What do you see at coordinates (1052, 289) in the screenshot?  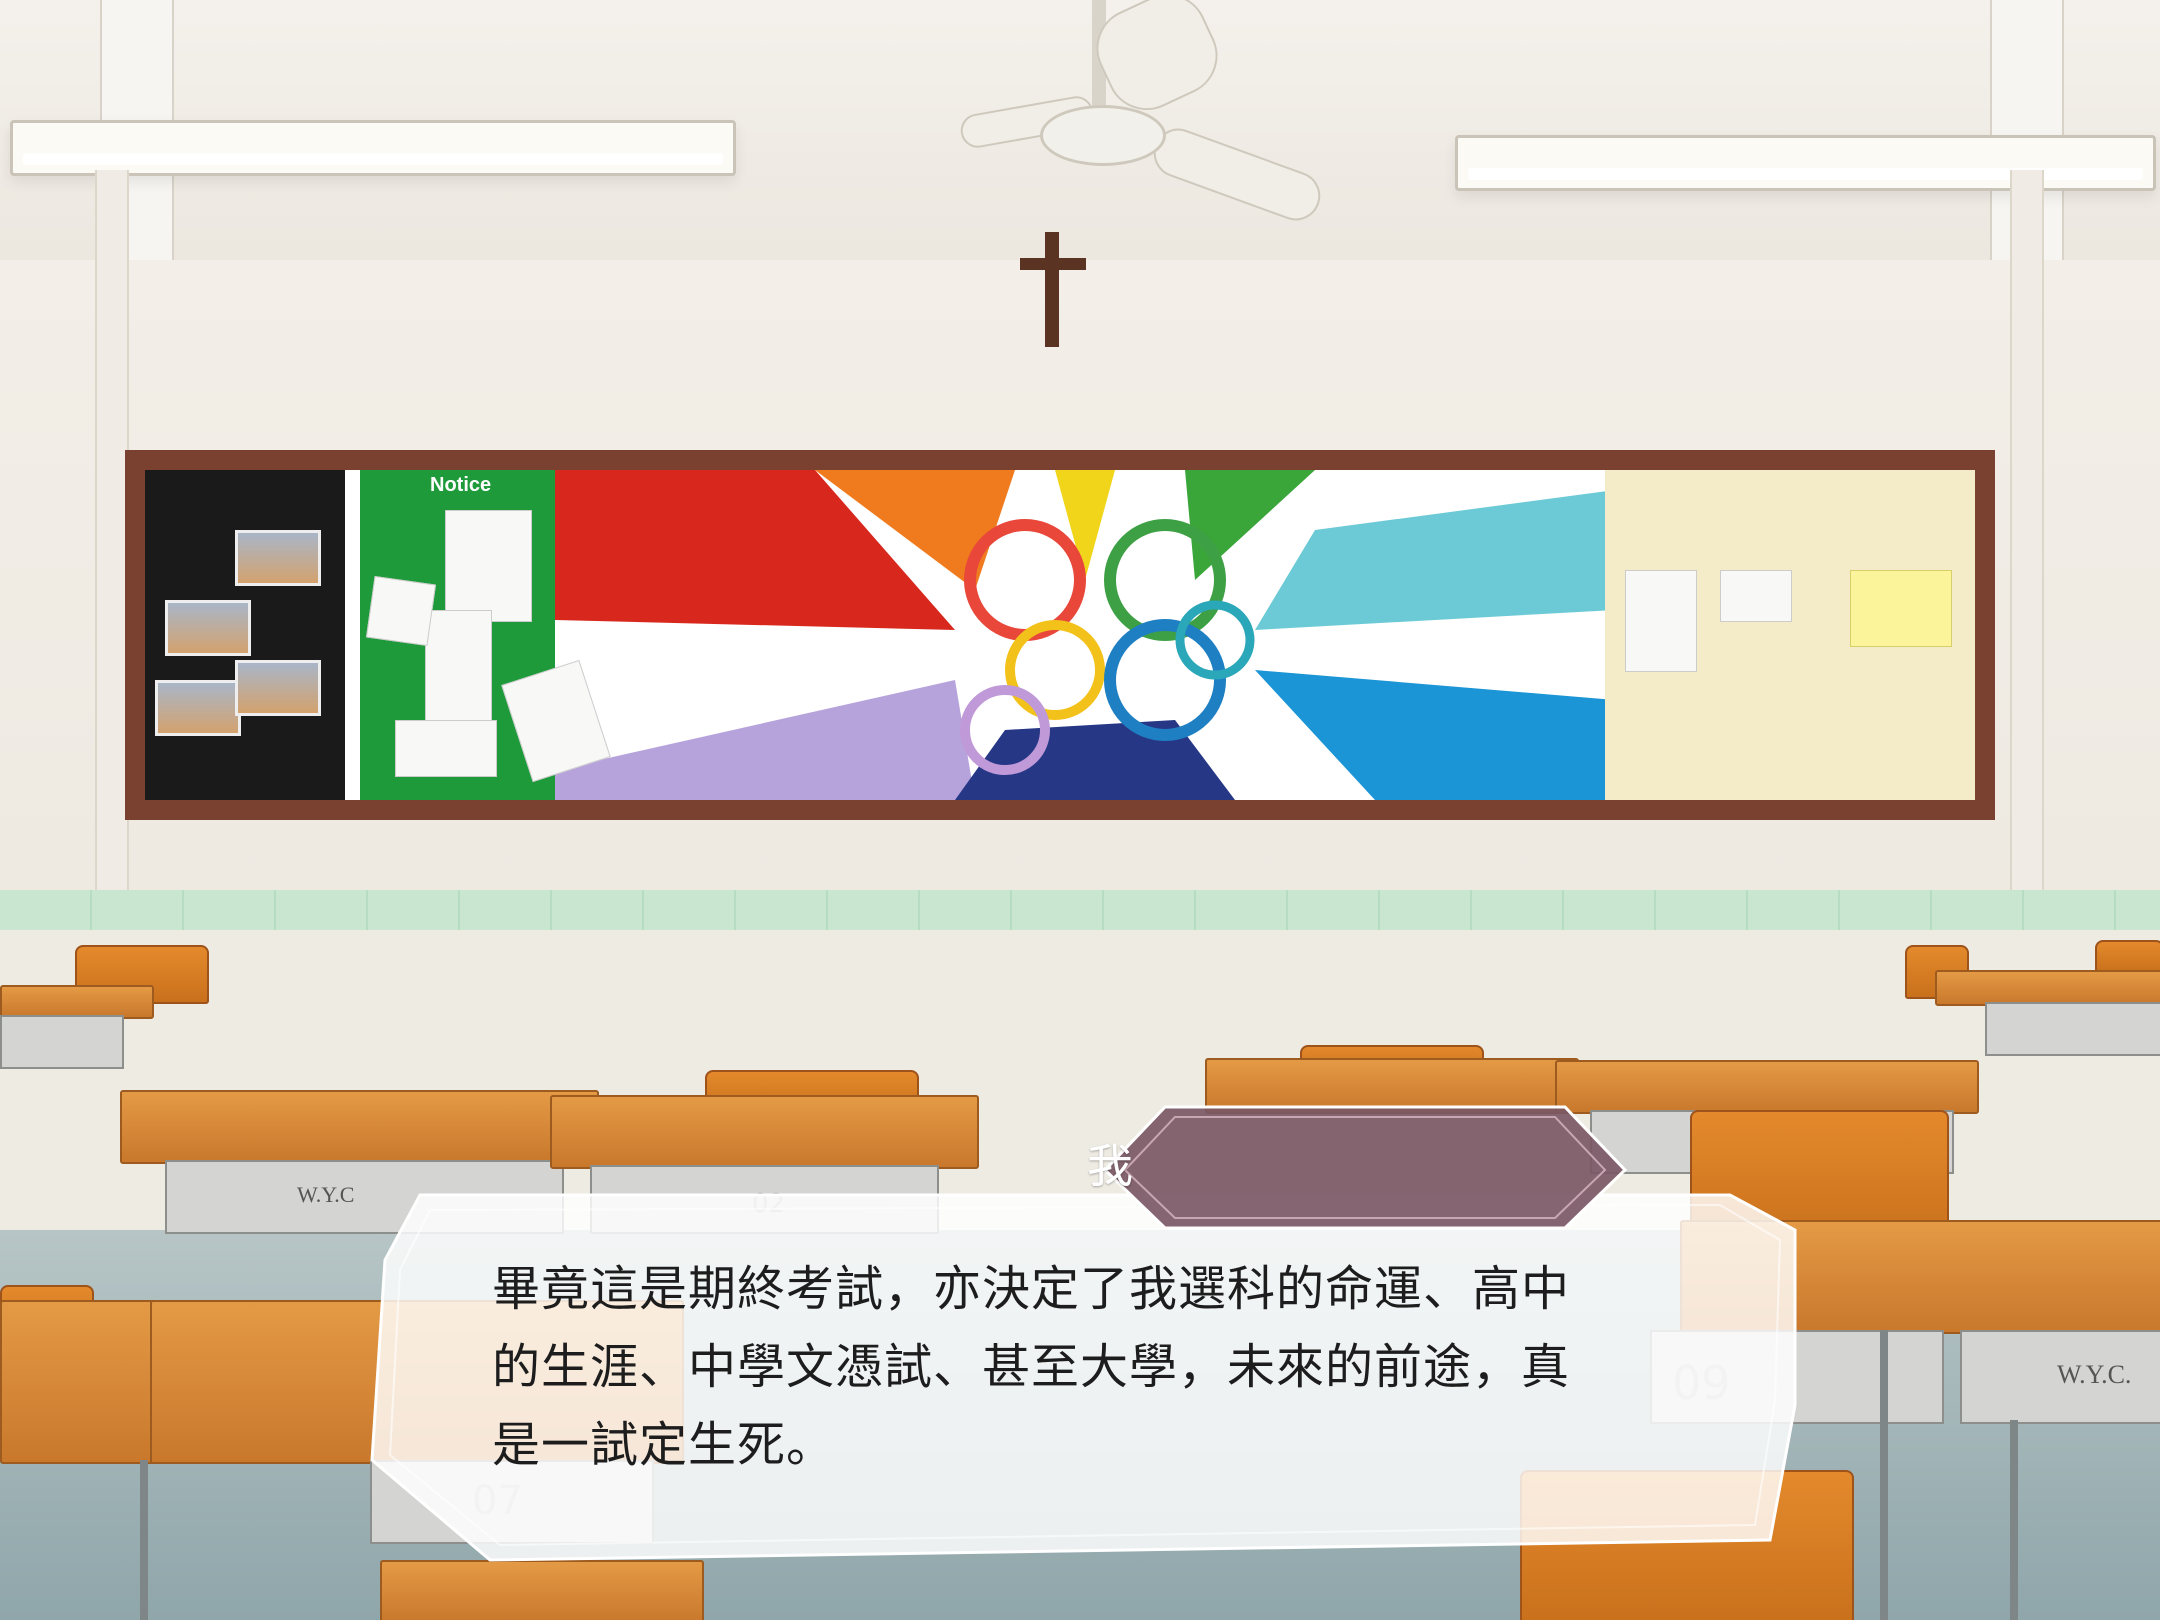 I see `cross-icon` at bounding box center [1052, 289].